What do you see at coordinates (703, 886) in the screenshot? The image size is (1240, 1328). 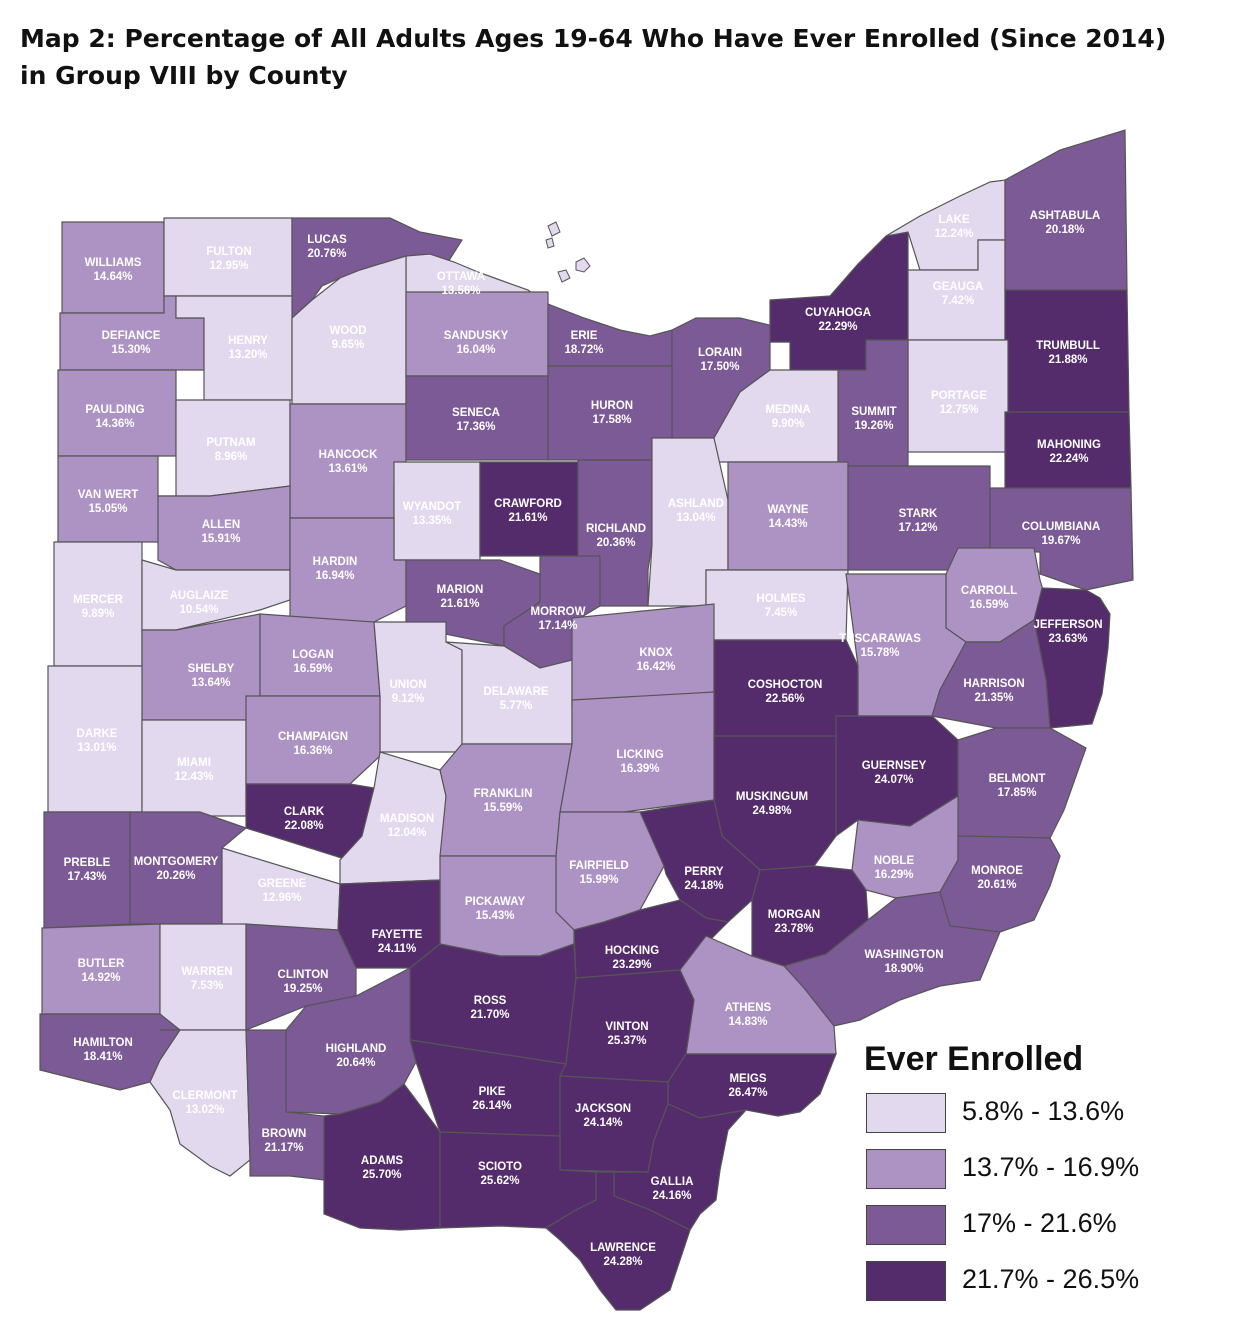 I see `county-value-perry: 24.18%` at bounding box center [703, 886].